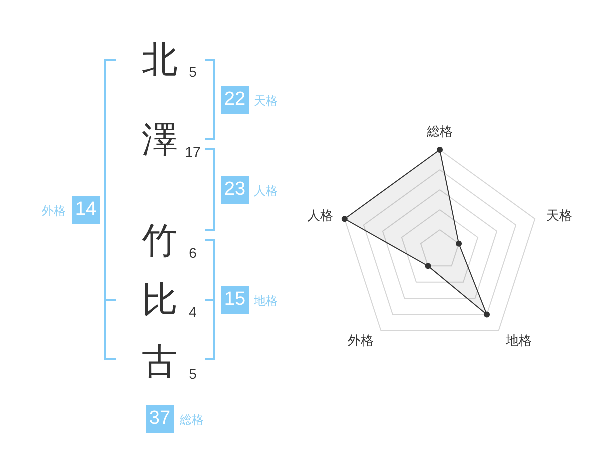 The image size is (600, 470). I want to click on spoke-label: 天格, so click(559, 215).